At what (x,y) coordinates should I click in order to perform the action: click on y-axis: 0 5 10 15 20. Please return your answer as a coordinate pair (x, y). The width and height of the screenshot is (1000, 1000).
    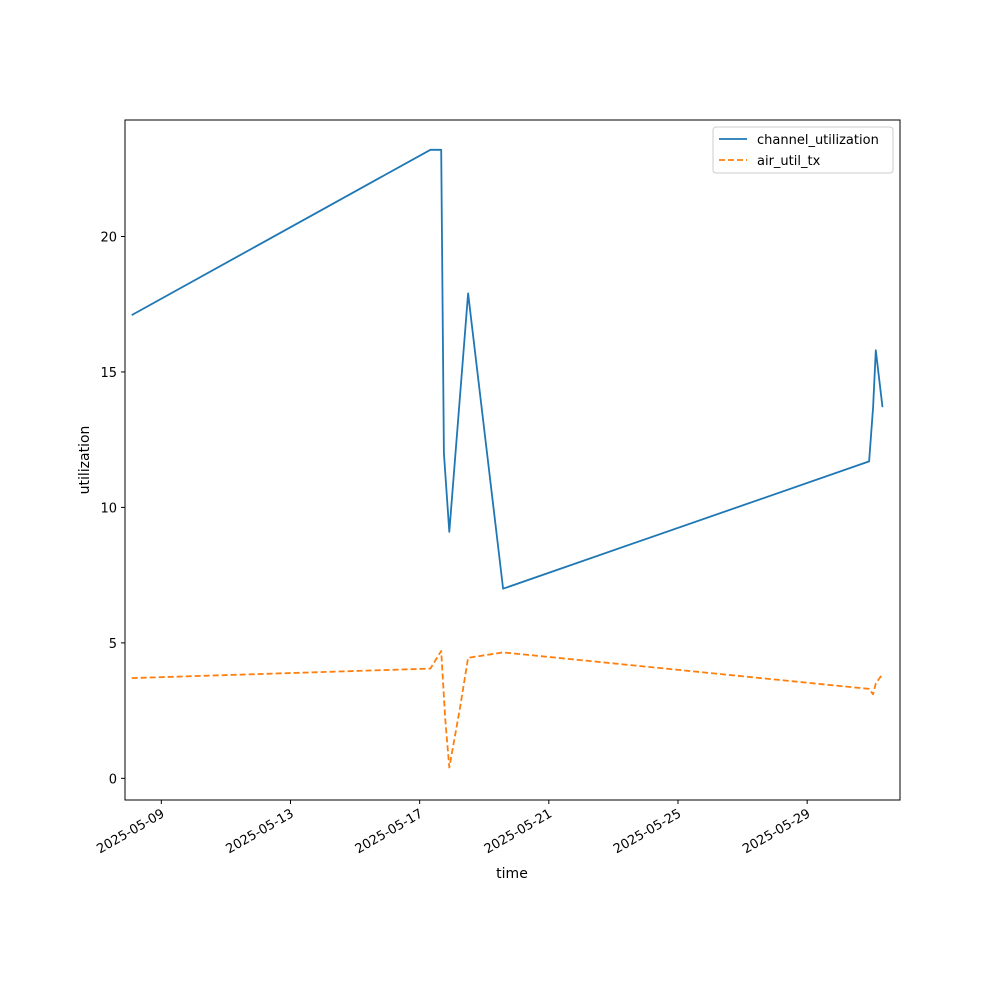
    Looking at the image, I should click on (112, 508).